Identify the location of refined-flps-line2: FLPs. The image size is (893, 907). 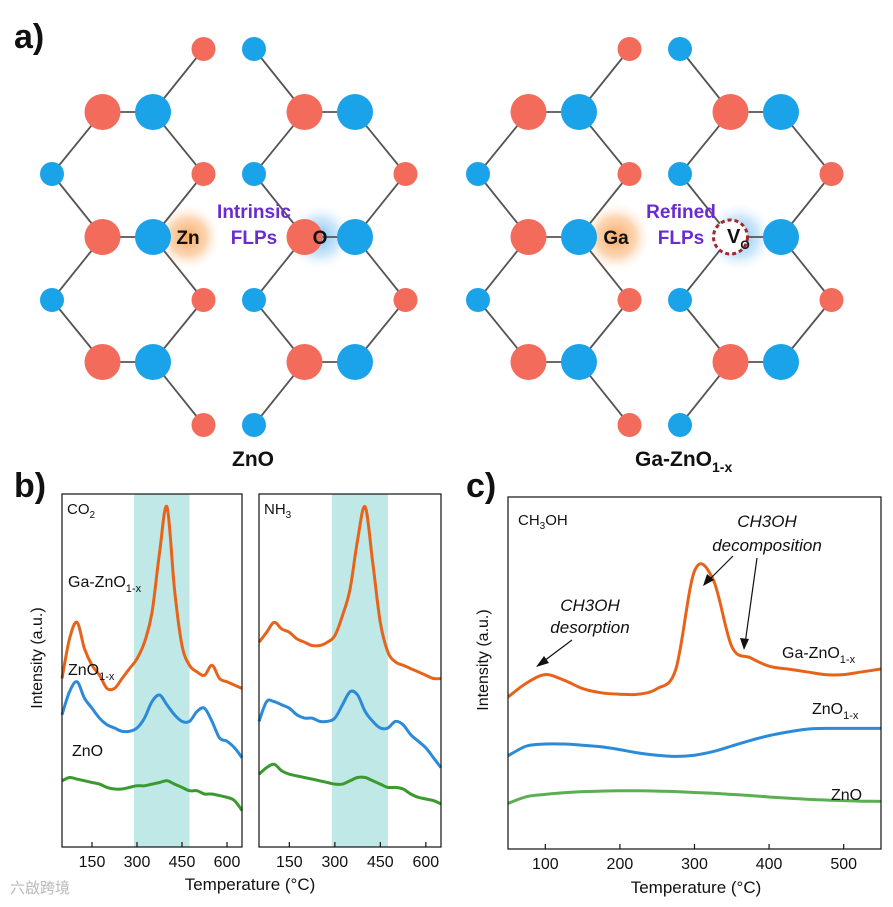
(681, 238).